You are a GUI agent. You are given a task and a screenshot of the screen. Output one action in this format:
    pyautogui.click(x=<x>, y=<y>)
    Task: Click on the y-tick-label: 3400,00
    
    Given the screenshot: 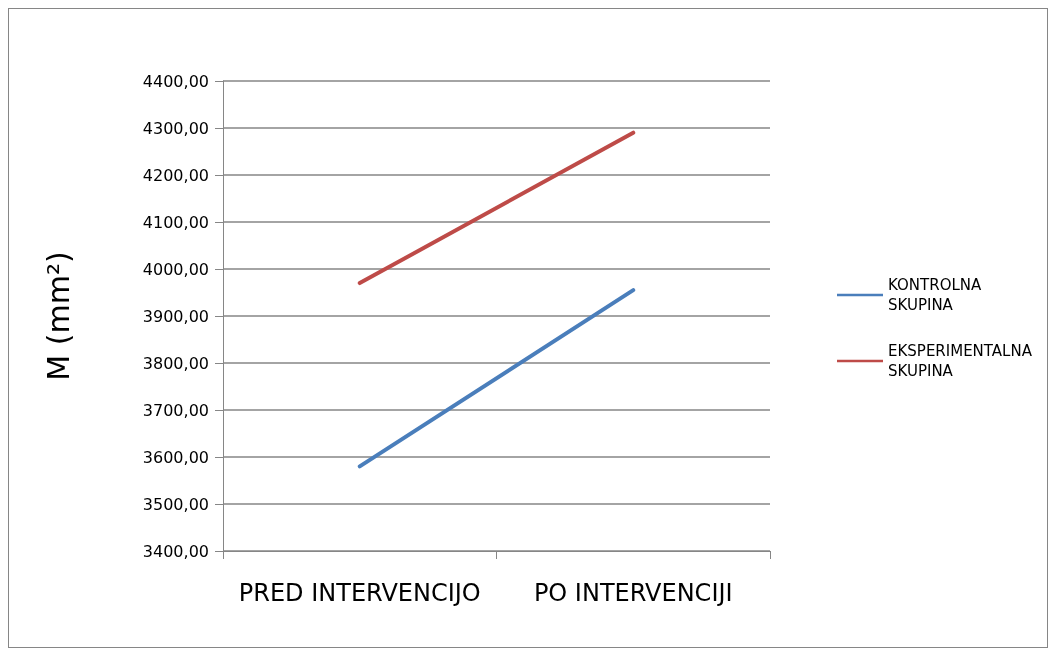 What is the action you would take?
    pyautogui.click(x=175, y=551)
    